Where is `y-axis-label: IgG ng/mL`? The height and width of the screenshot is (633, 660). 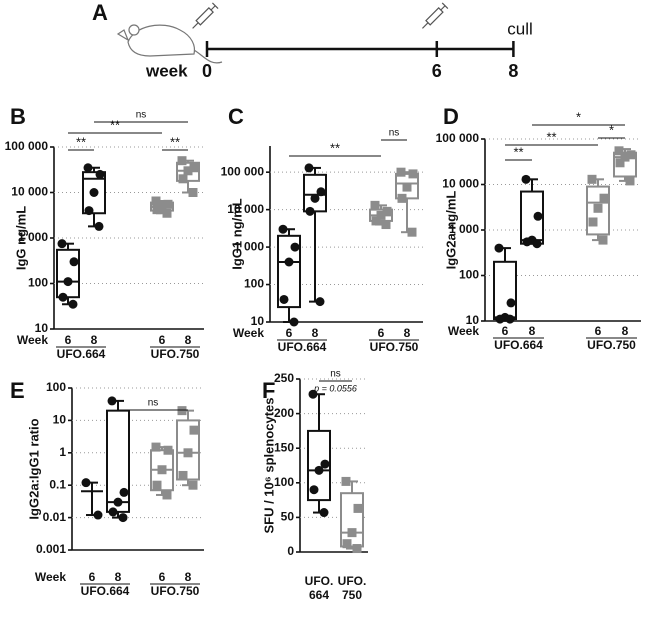
y-axis-label: IgG ng/mL is located at coordinates (20, 238).